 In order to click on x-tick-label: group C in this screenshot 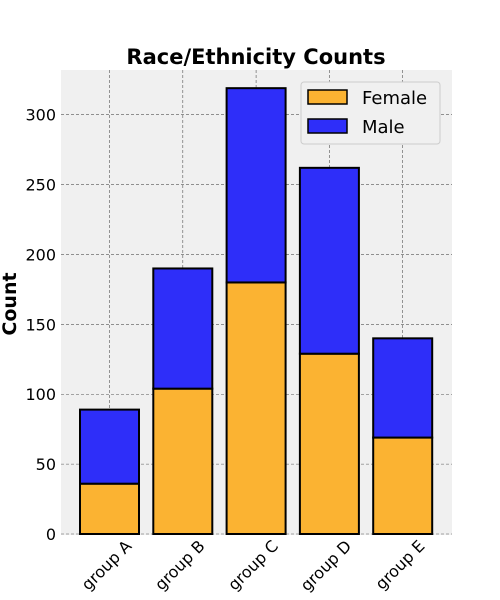, I will do `click(253, 565)`.